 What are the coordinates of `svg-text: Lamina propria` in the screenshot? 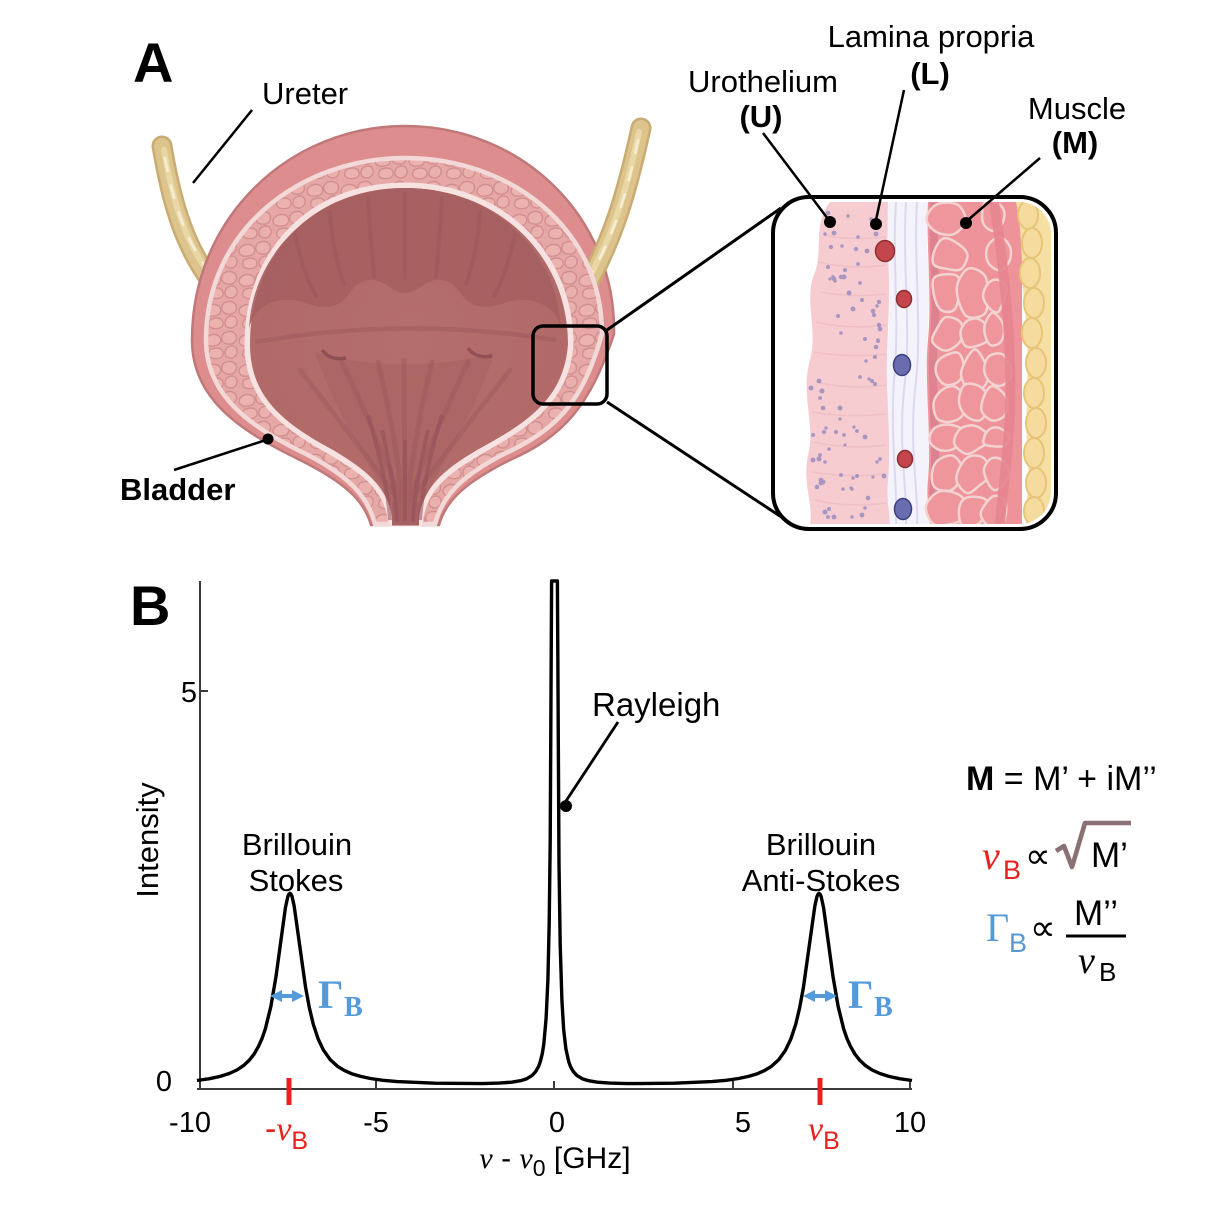 It's located at (932, 36).